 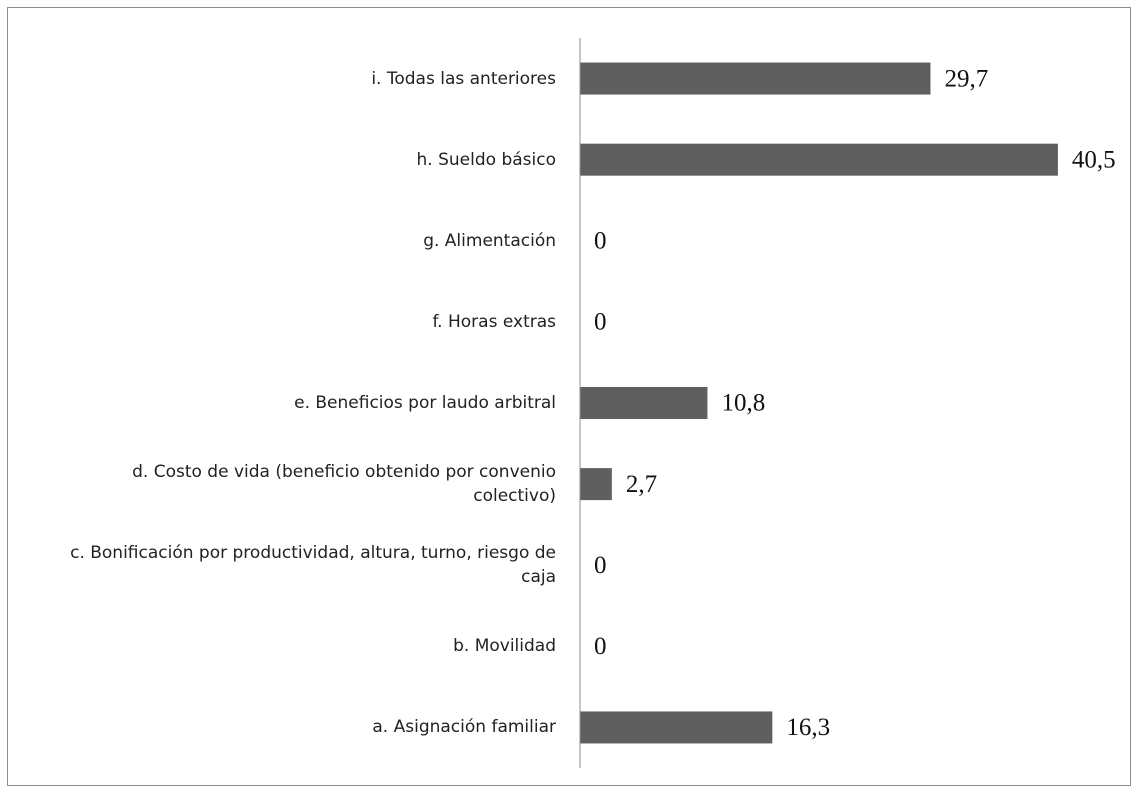 What do you see at coordinates (641, 484) in the screenshot?
I see `value-label: 2,7` at bounding box center [641, 484].